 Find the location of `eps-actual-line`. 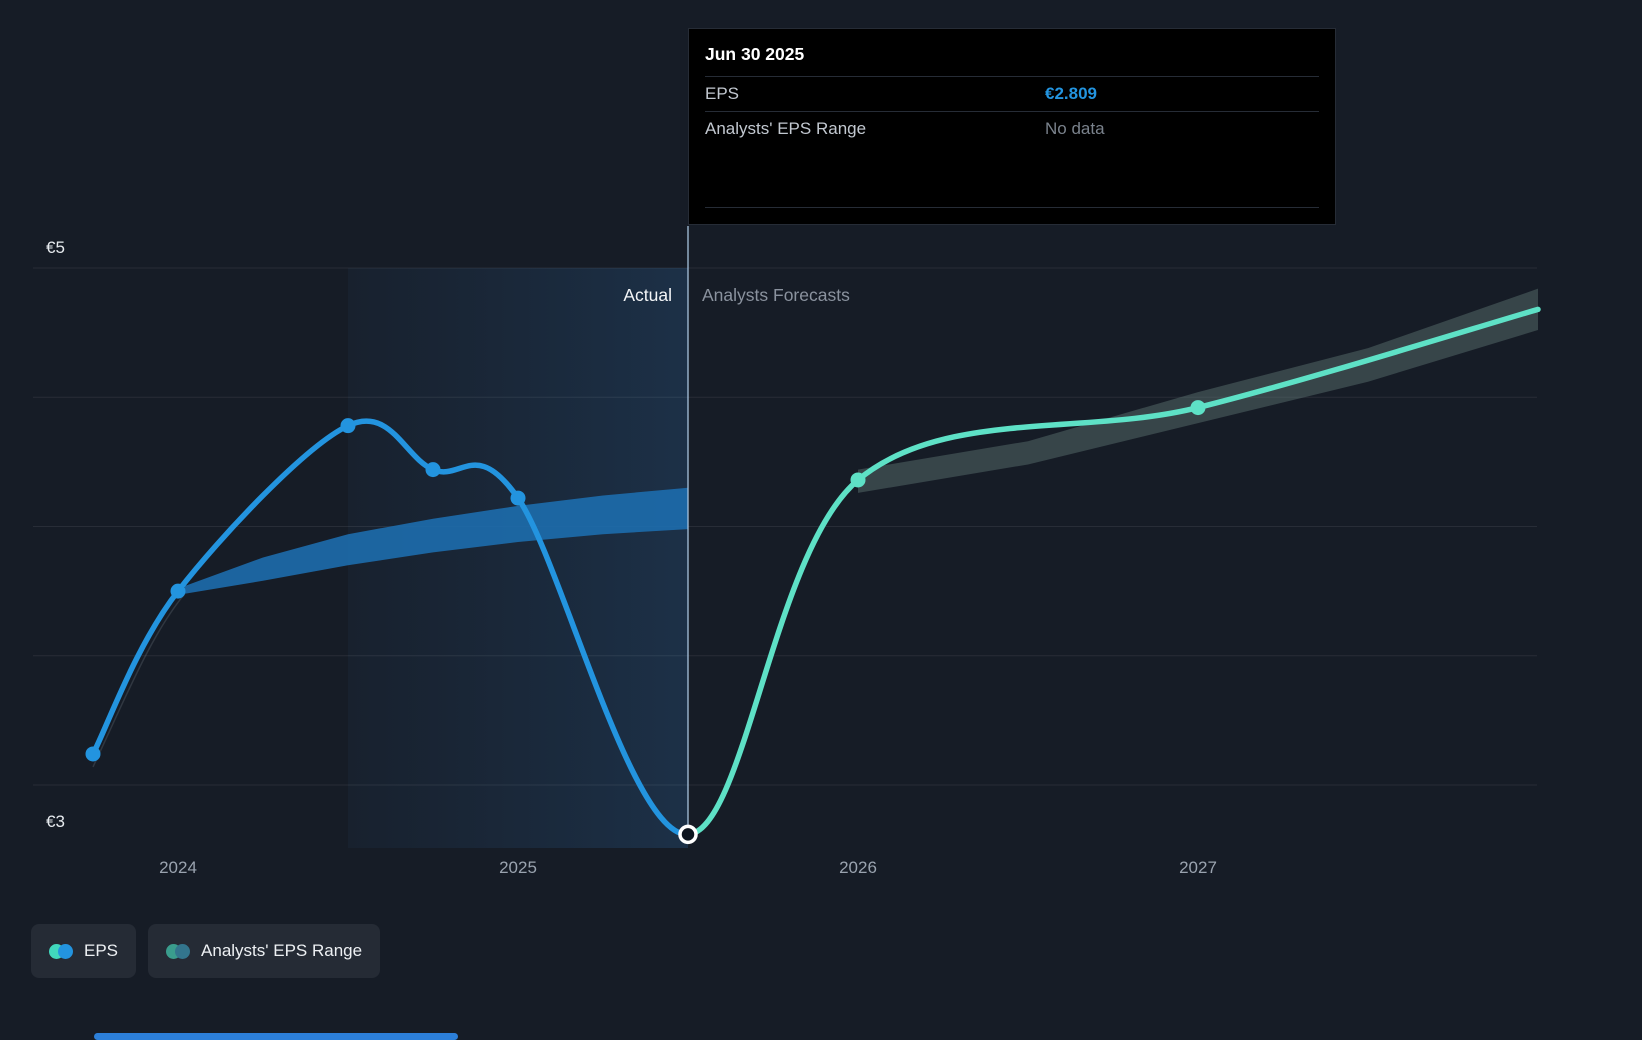

eps-actual-line is located at coordinates (390, 628).